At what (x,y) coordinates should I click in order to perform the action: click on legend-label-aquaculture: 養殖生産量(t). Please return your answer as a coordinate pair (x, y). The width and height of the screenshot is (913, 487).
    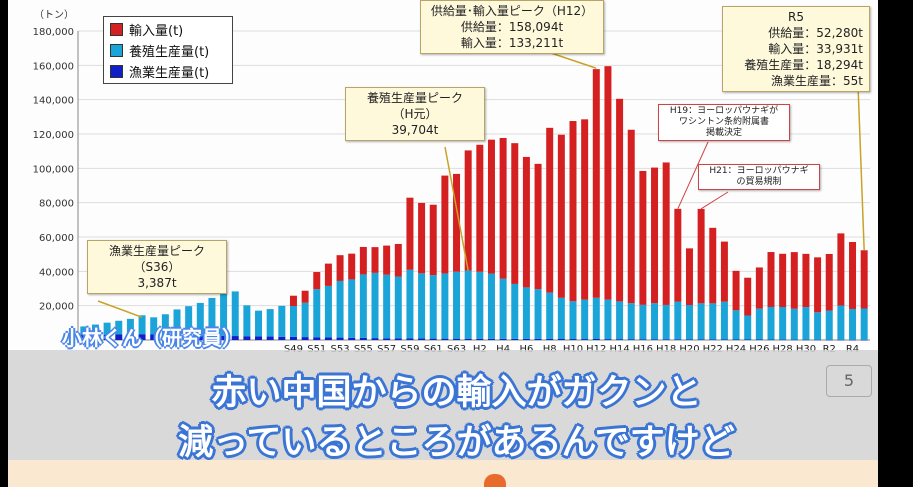
    Looking at the image, I should click on (169, 52).